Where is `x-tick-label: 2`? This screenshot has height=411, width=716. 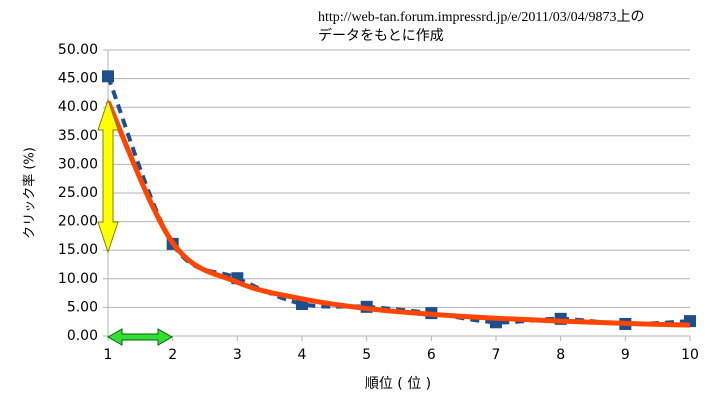
x-tick-label: 2 is located at coordinates (172, 355).